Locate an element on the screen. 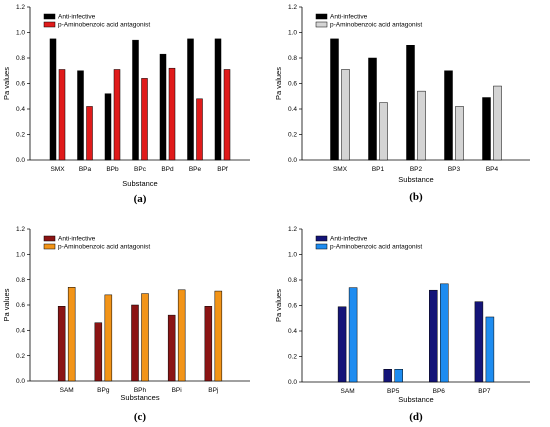 Image resolution: width=550 pixels, height=427 pixels. x-tick-label: BP3 is located at coordinates (454, 169).